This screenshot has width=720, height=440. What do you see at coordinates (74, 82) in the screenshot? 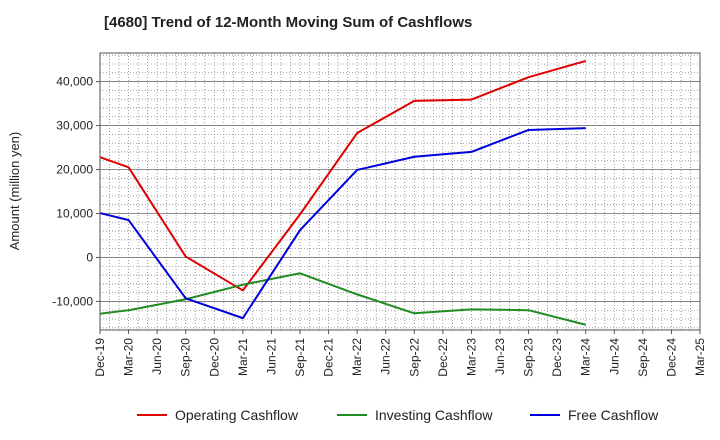
I see `y-tick-label: 40,000` at bounding box center [74, 82].